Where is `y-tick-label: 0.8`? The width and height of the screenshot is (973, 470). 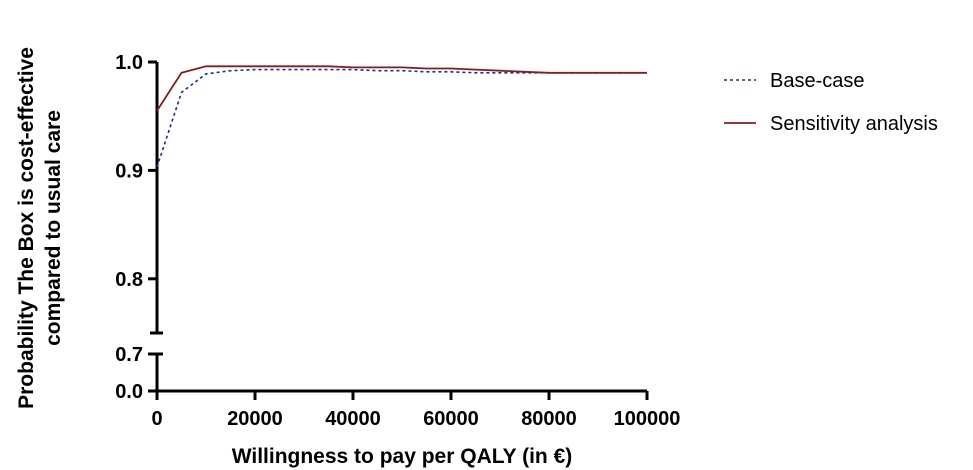 y-tick-label: 0.8 is located at coordinates (129, 280).